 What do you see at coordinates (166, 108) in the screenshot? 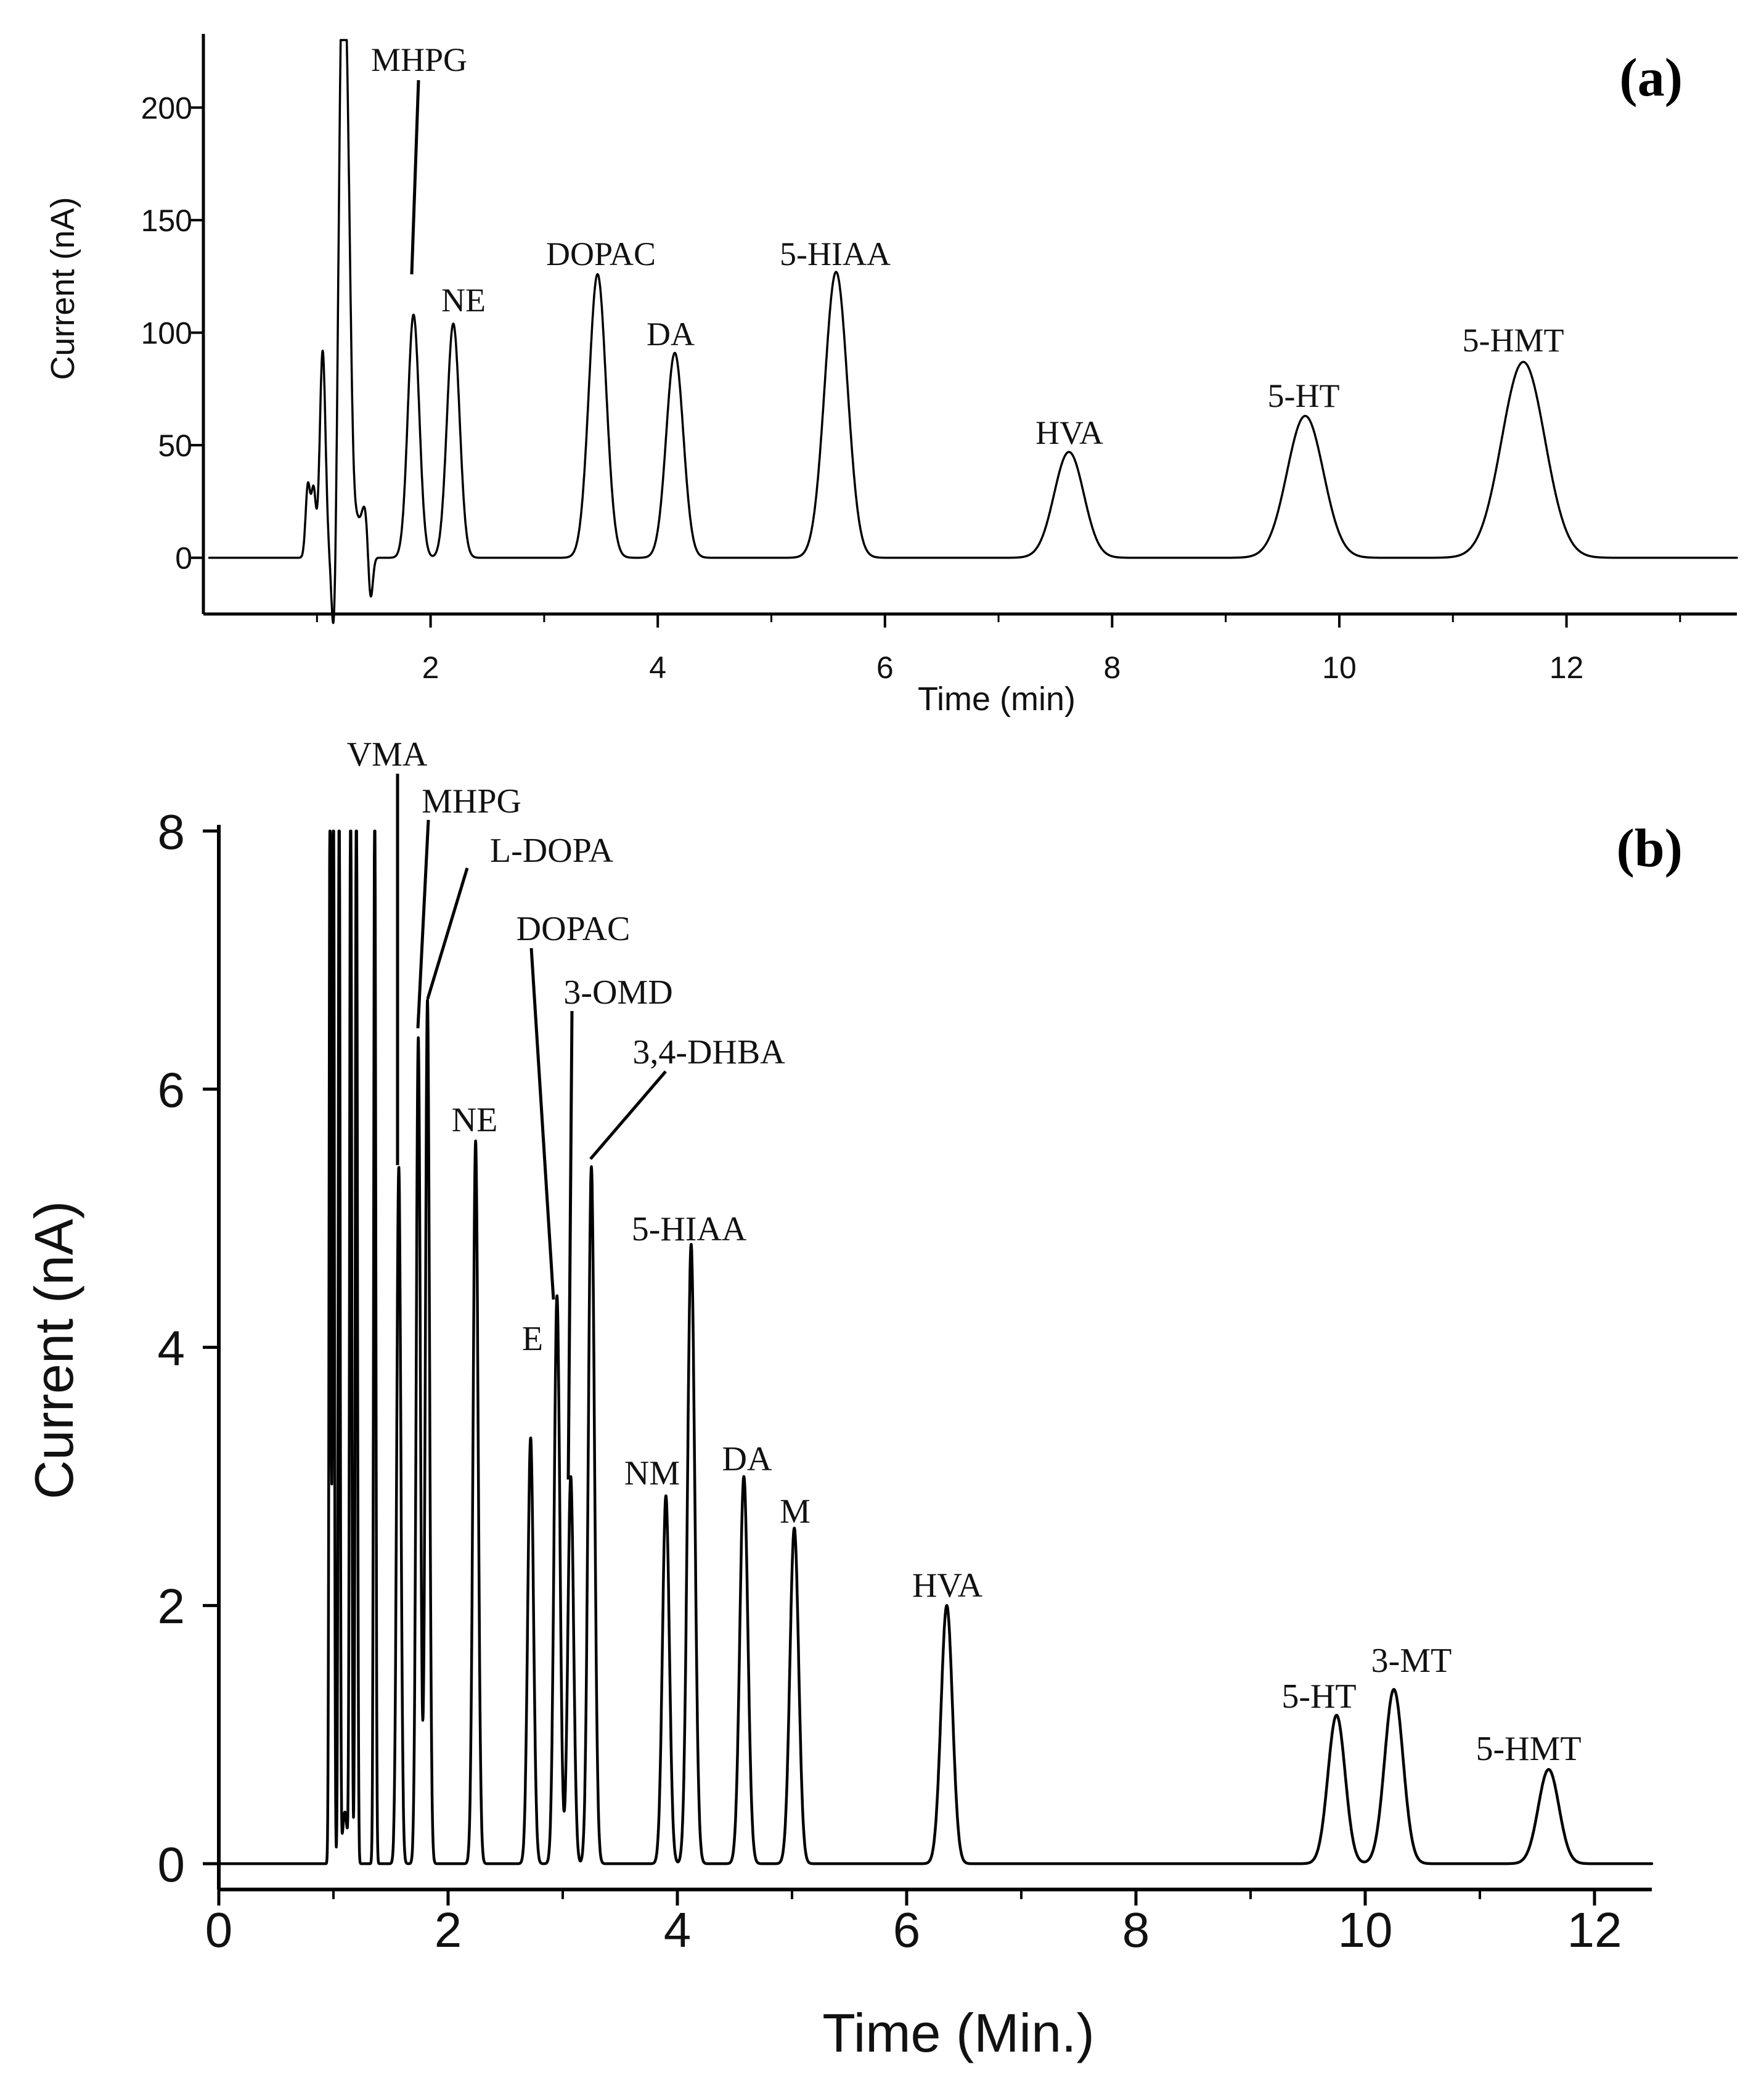
I see `y-tick-label: 200` at bounding box center [166, 108].